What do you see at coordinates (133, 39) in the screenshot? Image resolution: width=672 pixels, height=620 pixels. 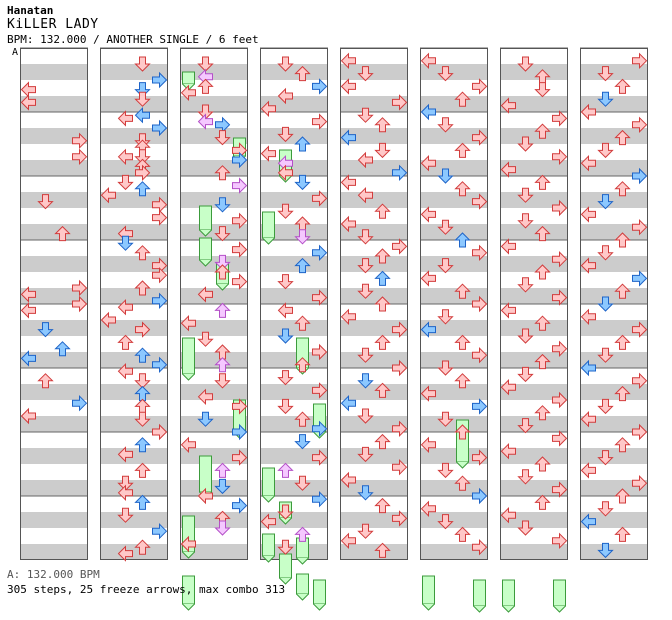 I see `chart-info: BPM: 132.000 / ANOTHER SINGLE / 6 feet` at bounding box center [133, 39].